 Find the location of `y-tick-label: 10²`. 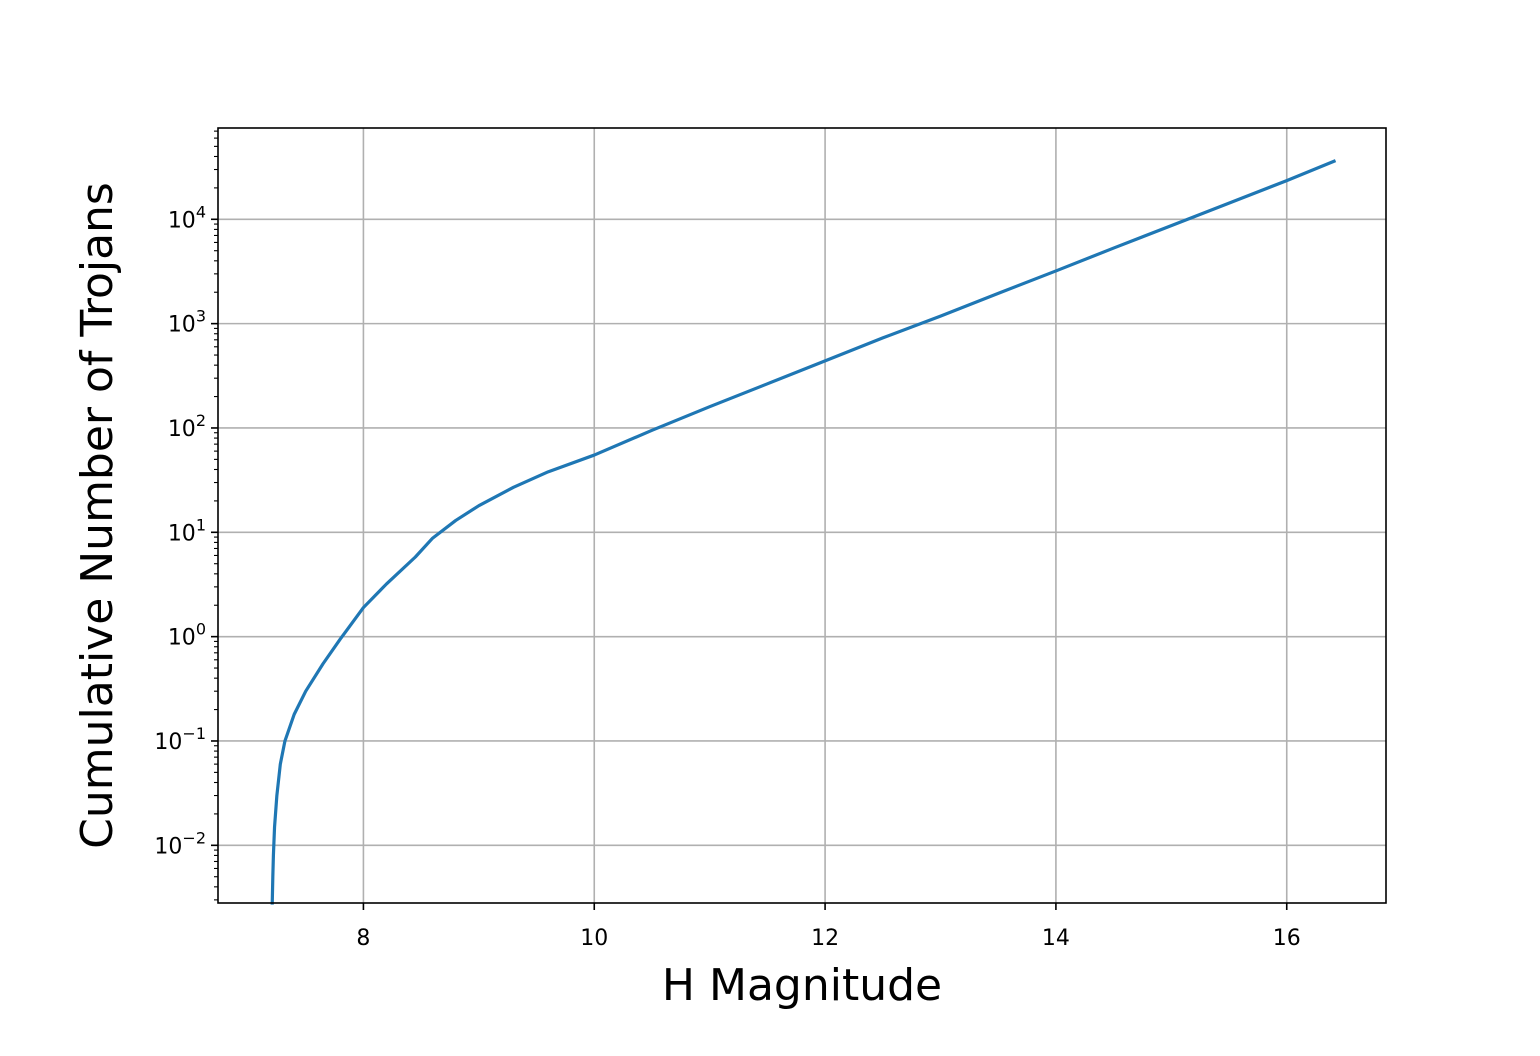

y-tick-label: 10² is located at coordinates (187, 426).